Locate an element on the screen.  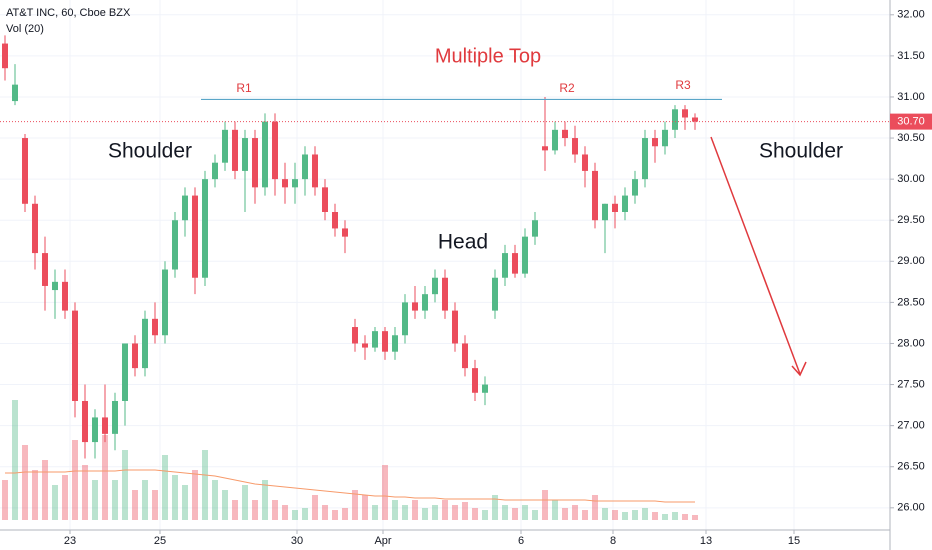
y-tick-label: 29.50 is located at coordinates (911, 220).